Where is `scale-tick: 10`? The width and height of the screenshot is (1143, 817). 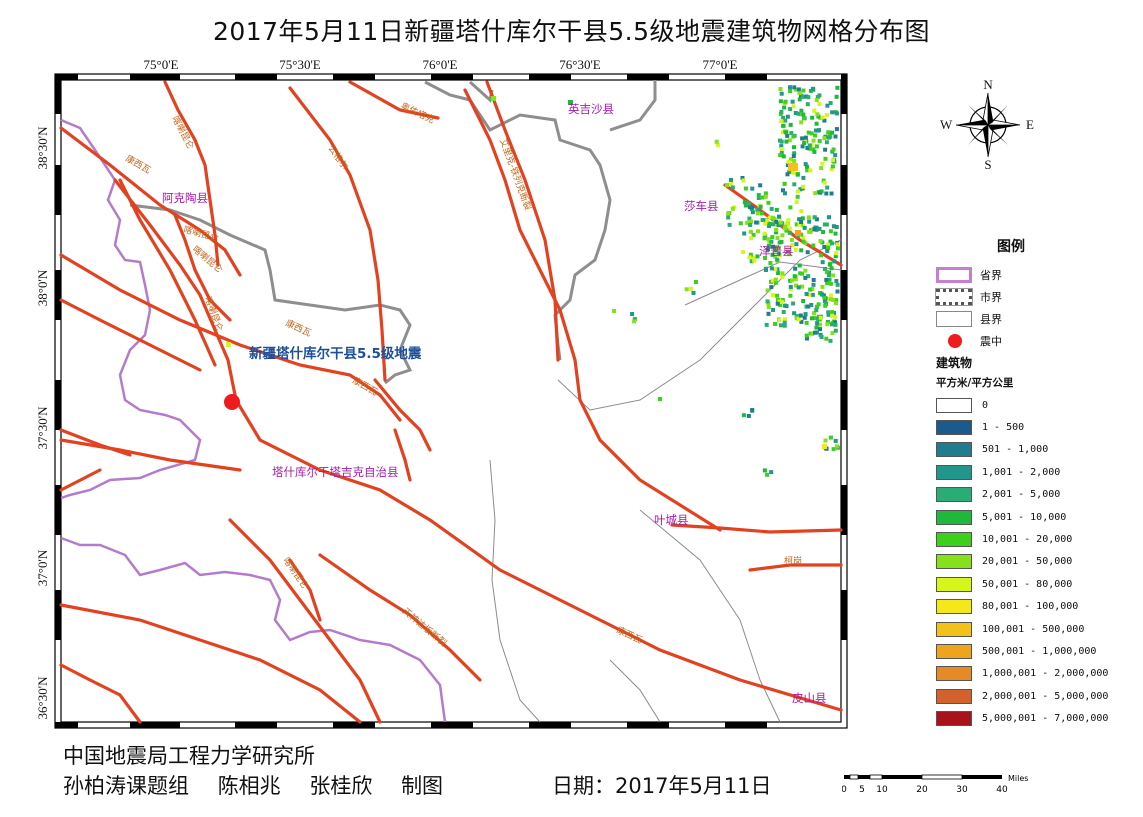
scale-tick: 10 is located at coordinates (882, 790).